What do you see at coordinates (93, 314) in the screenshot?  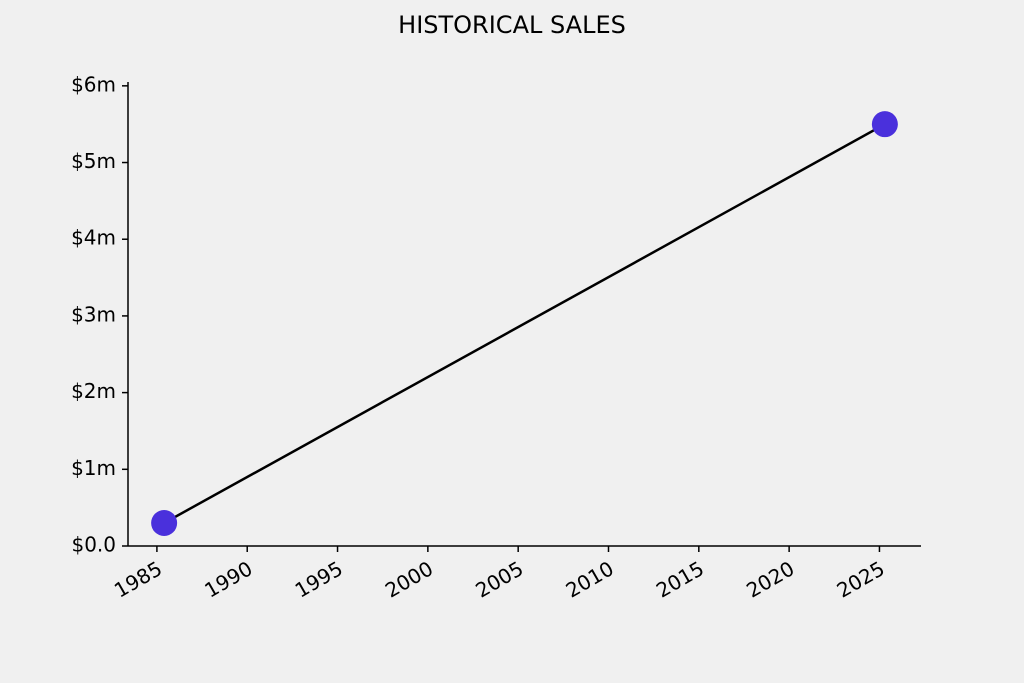 I see `y-tick-label: $3m` at bounding box center [93, 314].